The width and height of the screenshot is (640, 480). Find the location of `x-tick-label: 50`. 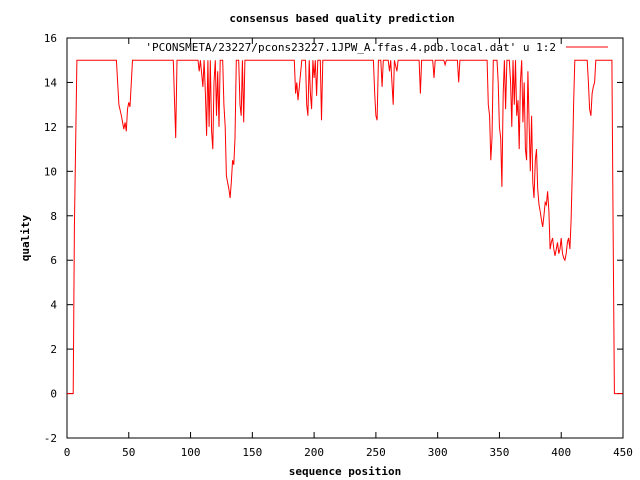

x-tick-label: 50 is located at coordinates (128, 452).